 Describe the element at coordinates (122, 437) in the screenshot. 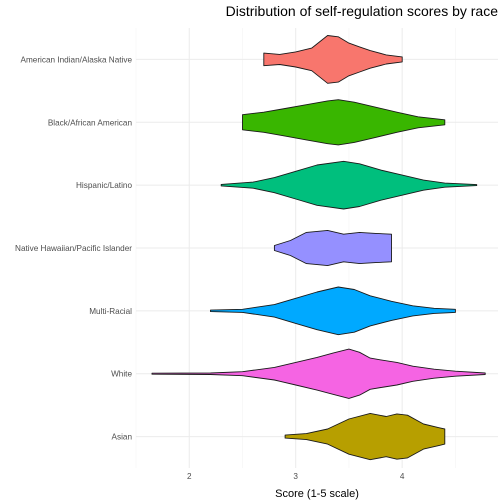

I see `category-label-asian: Asian` at that location.